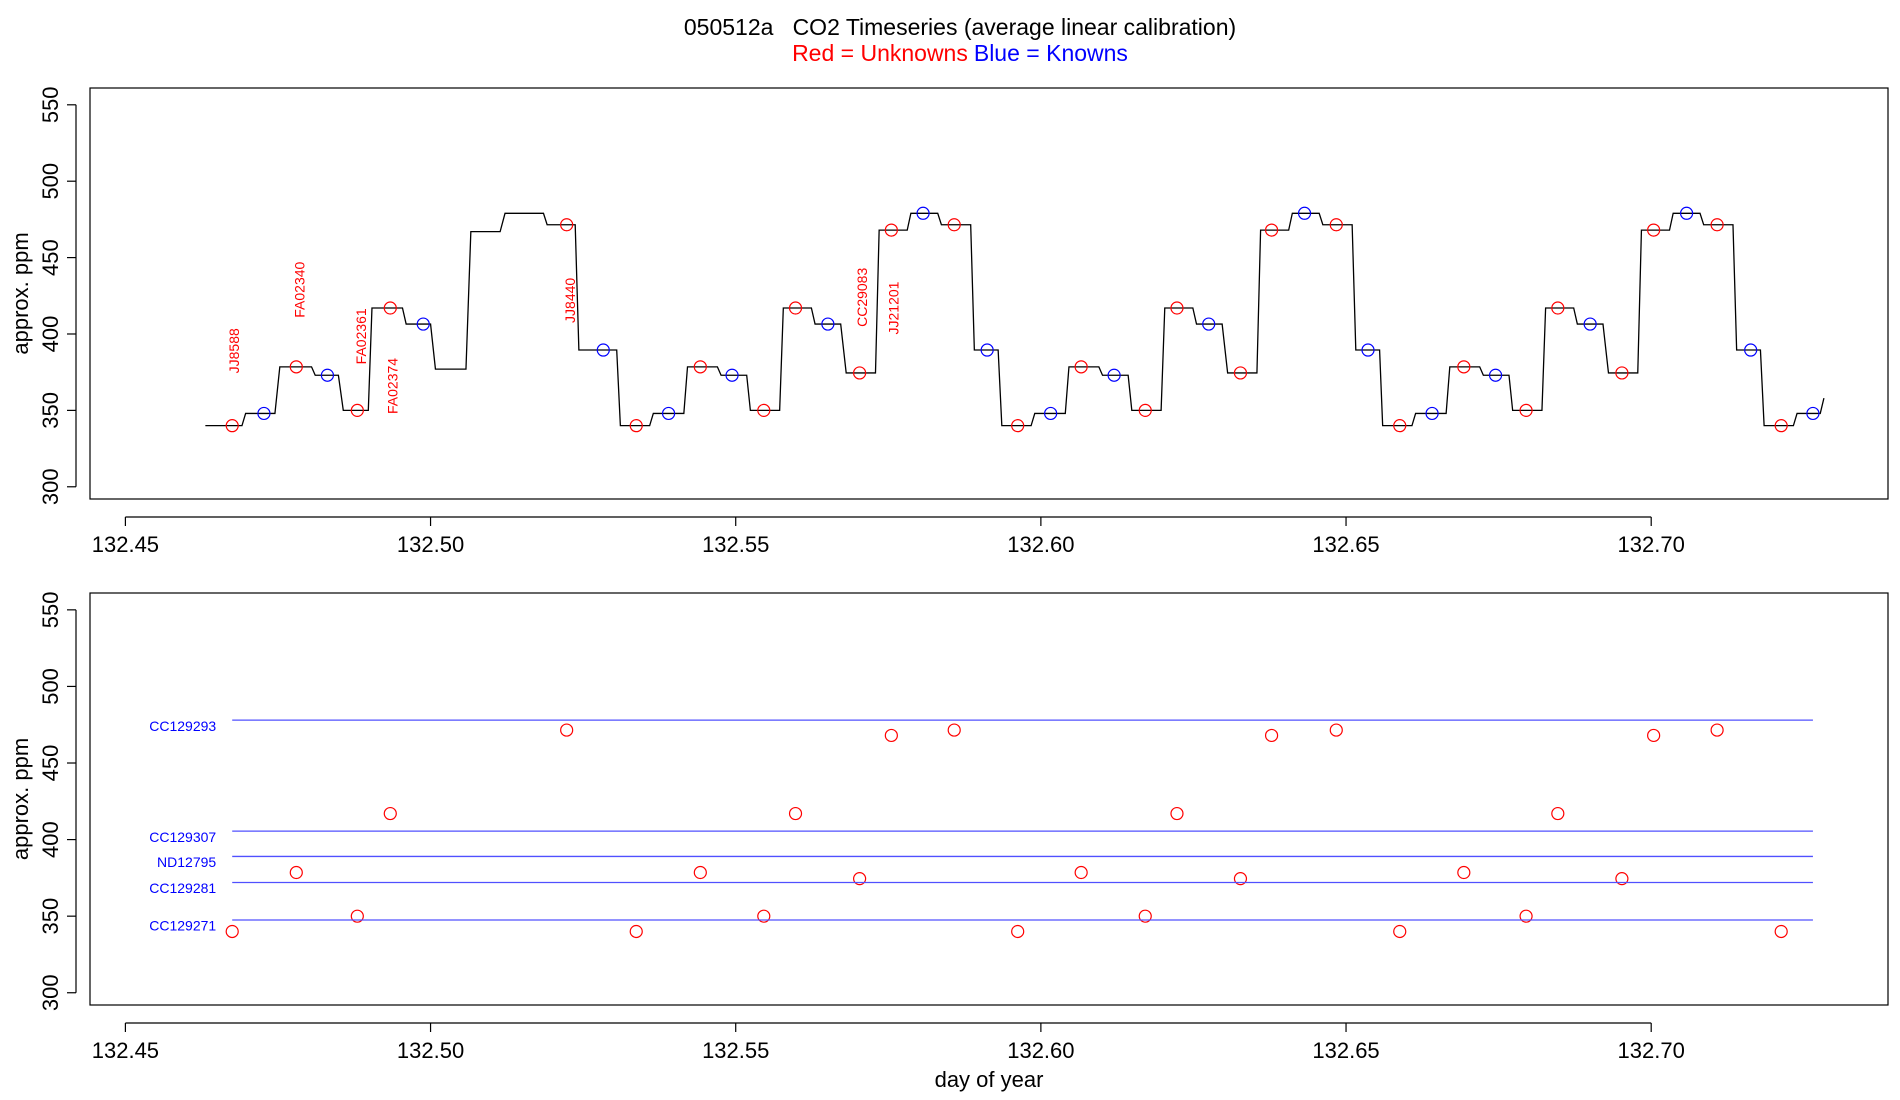  What do you see at coordinates (894, 307) in the screenshot?
I see `annotation: JJ21201` at bounding box center [894, 307].